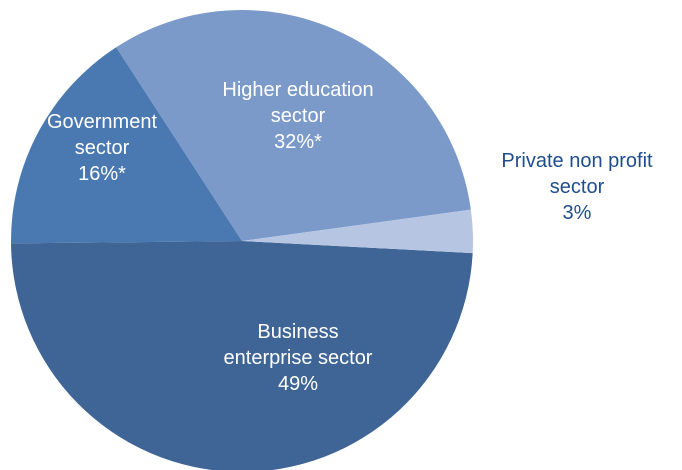 The width and height of the screenshot is (682, 470). Describe the element at coordinates (298, 142) in the screenshot. I see `slice-label-line: 32%*` at that location.